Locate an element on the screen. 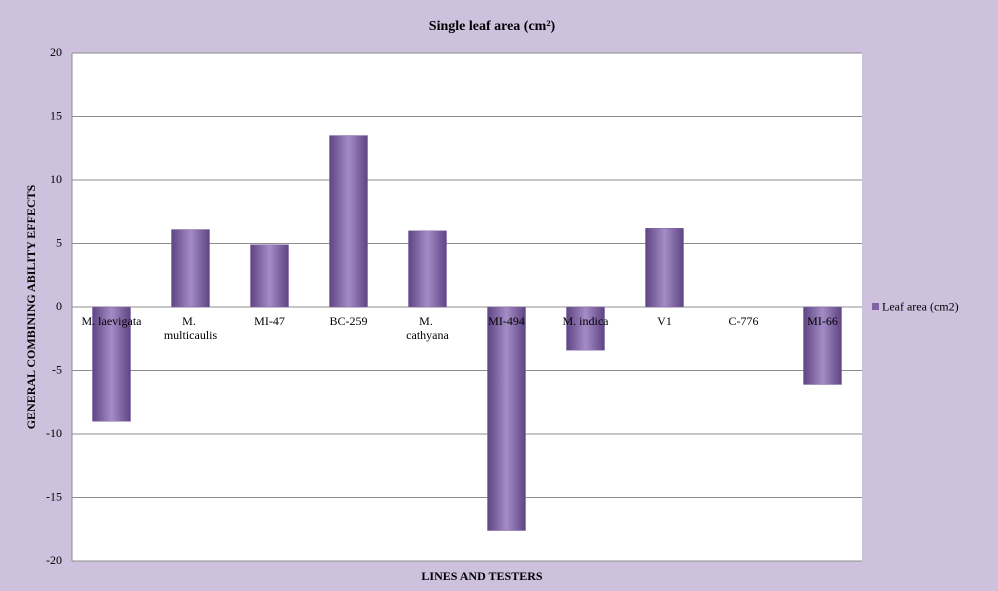 The height and width of the screenshot is (591, 998). y-tick-label: -5 is located at coordinates (57, 369).